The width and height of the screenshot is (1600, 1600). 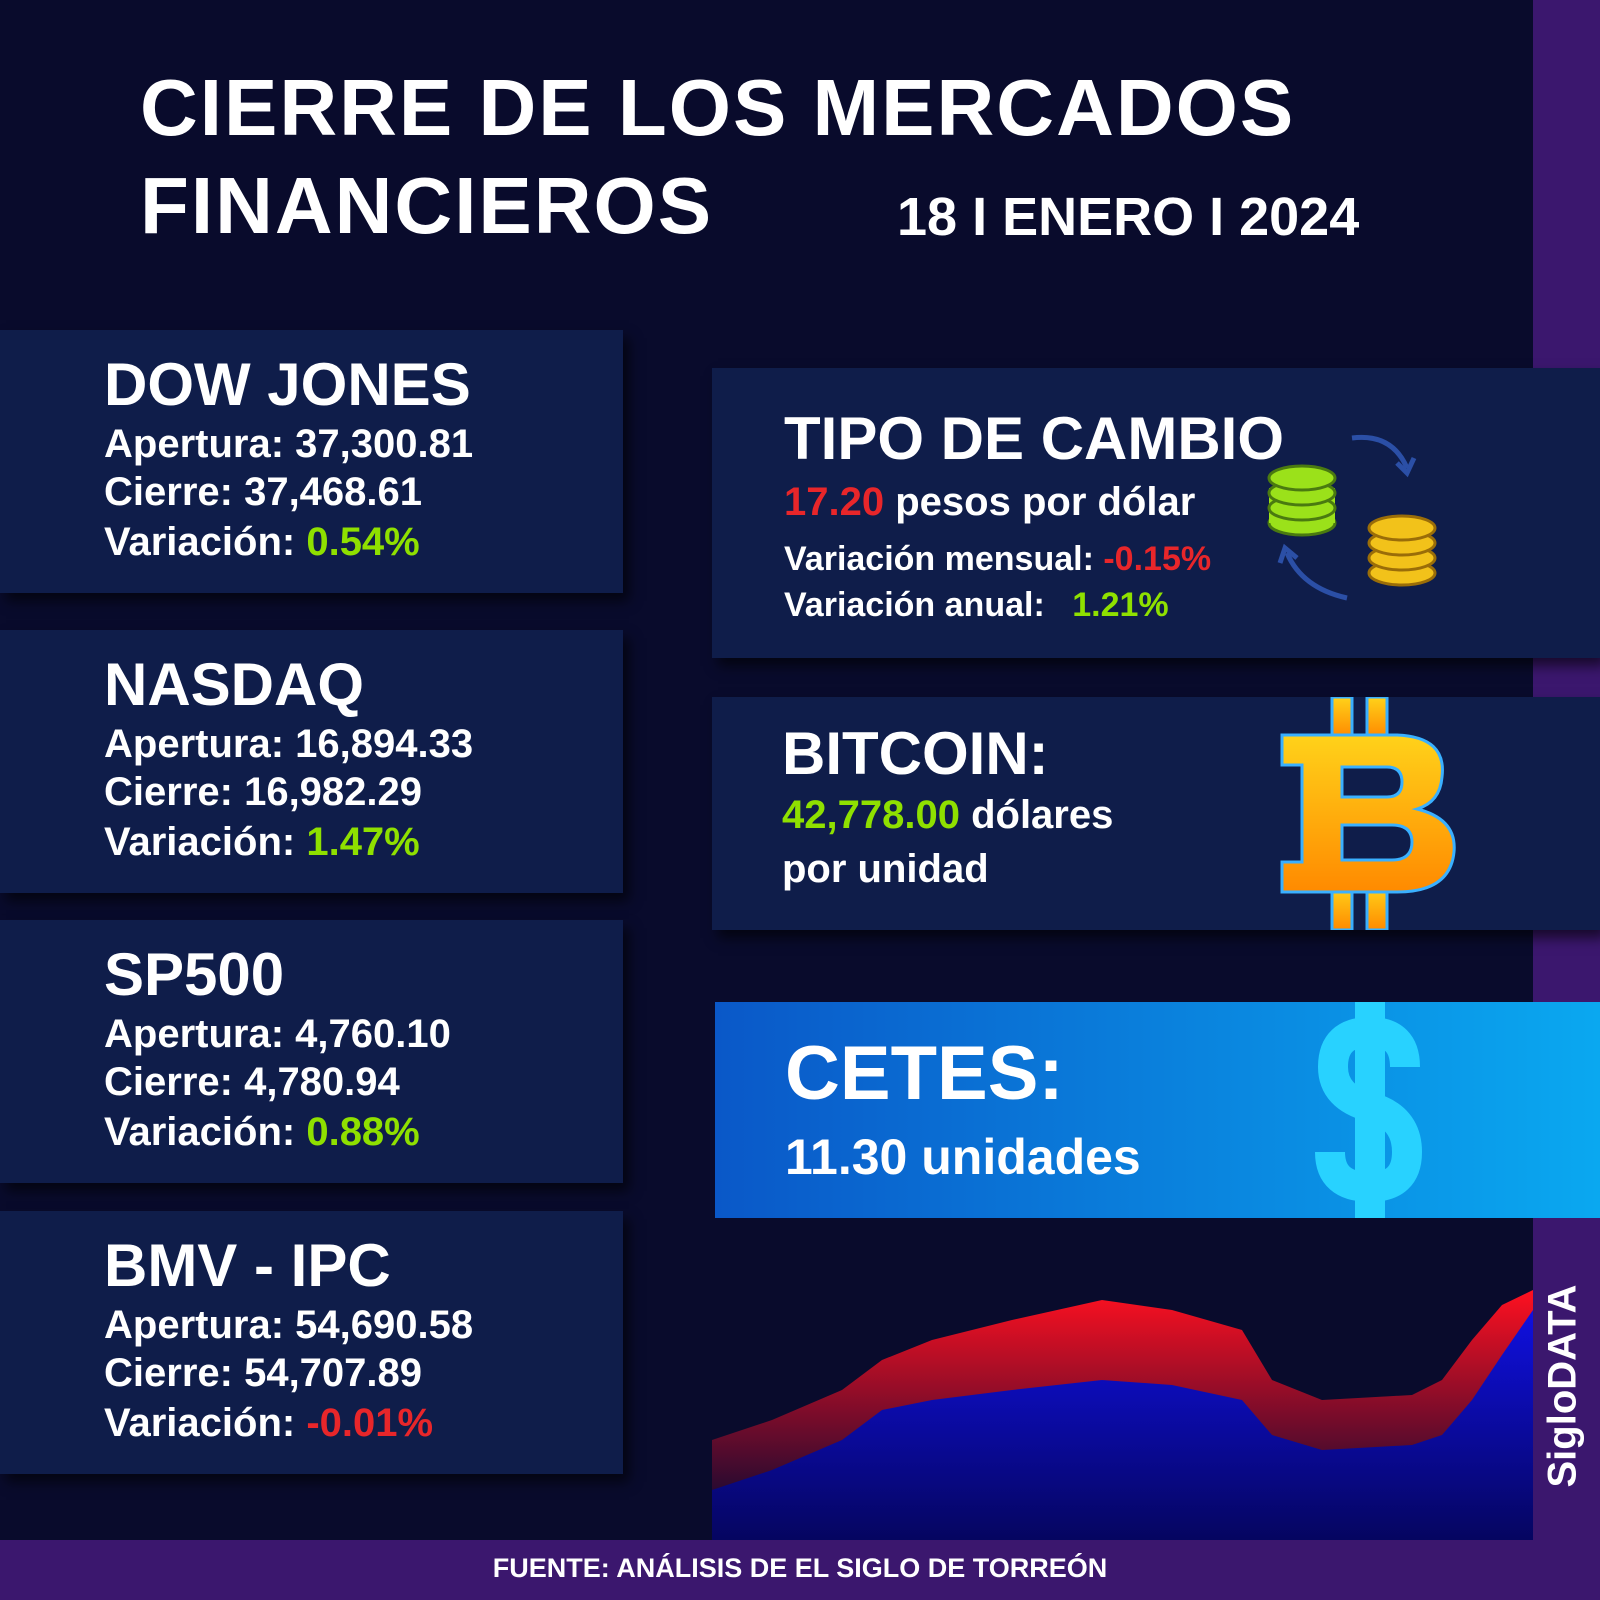 What do you see at coordinates (370, 1423) in the screenshot?
I see `change-value: -0.01%` at bounding box center [370, 1423].